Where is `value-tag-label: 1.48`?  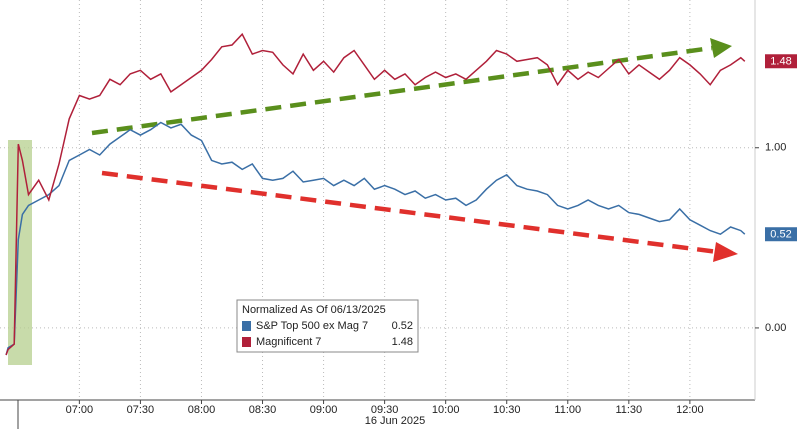
value-tag-label: 1.48 is located at coordinates (780, 62).